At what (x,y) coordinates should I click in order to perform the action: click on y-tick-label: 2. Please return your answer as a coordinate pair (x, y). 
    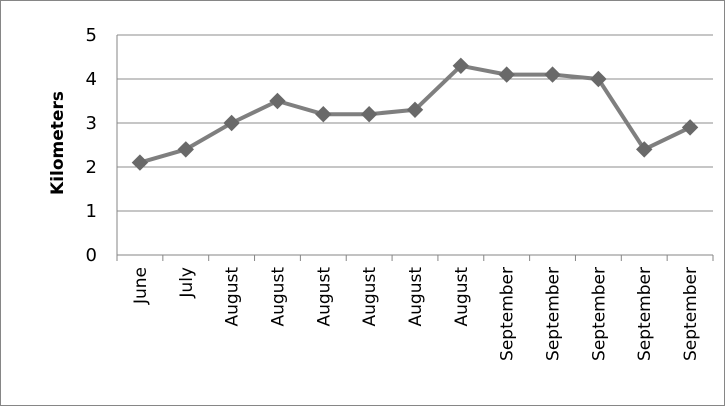
    Looking at the image, I should click on (91, 167).